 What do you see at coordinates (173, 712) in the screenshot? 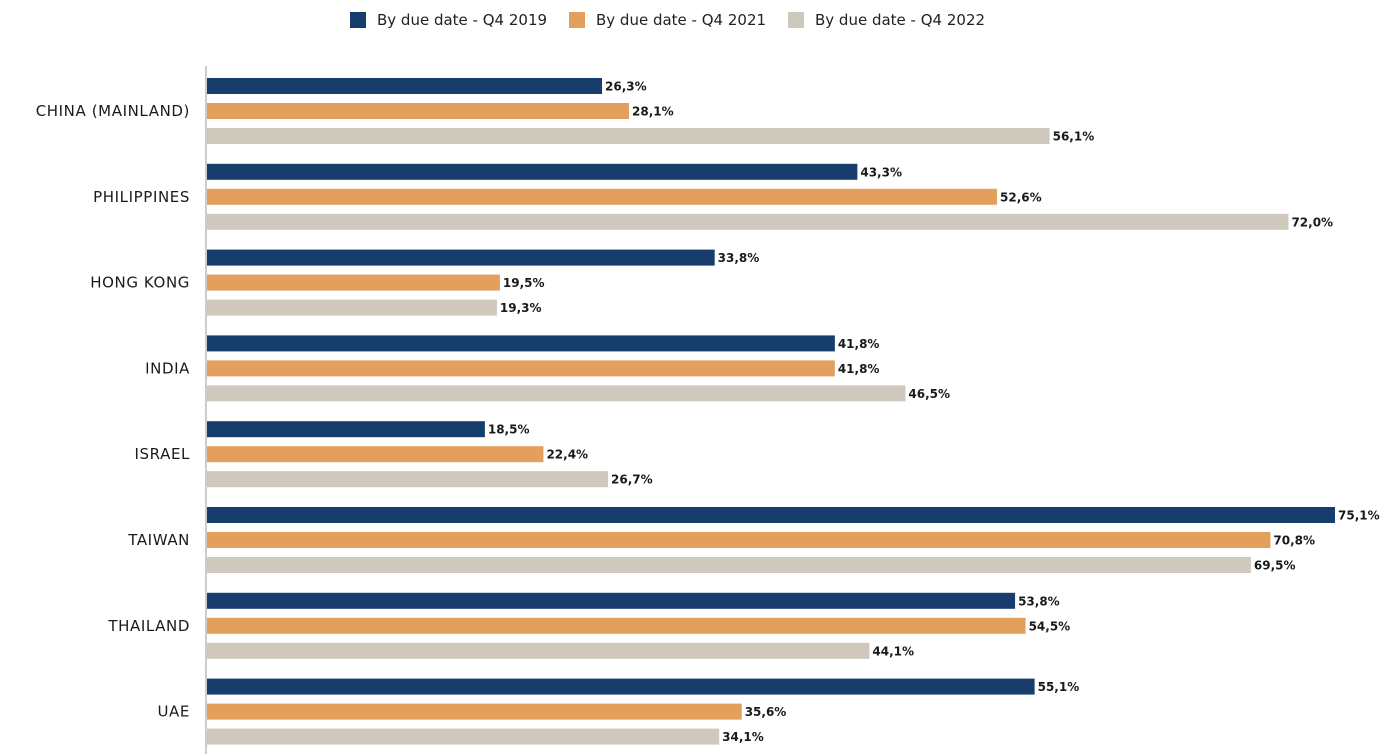
I see `category-label-uae: UAE` at bounding box center [173, 712].